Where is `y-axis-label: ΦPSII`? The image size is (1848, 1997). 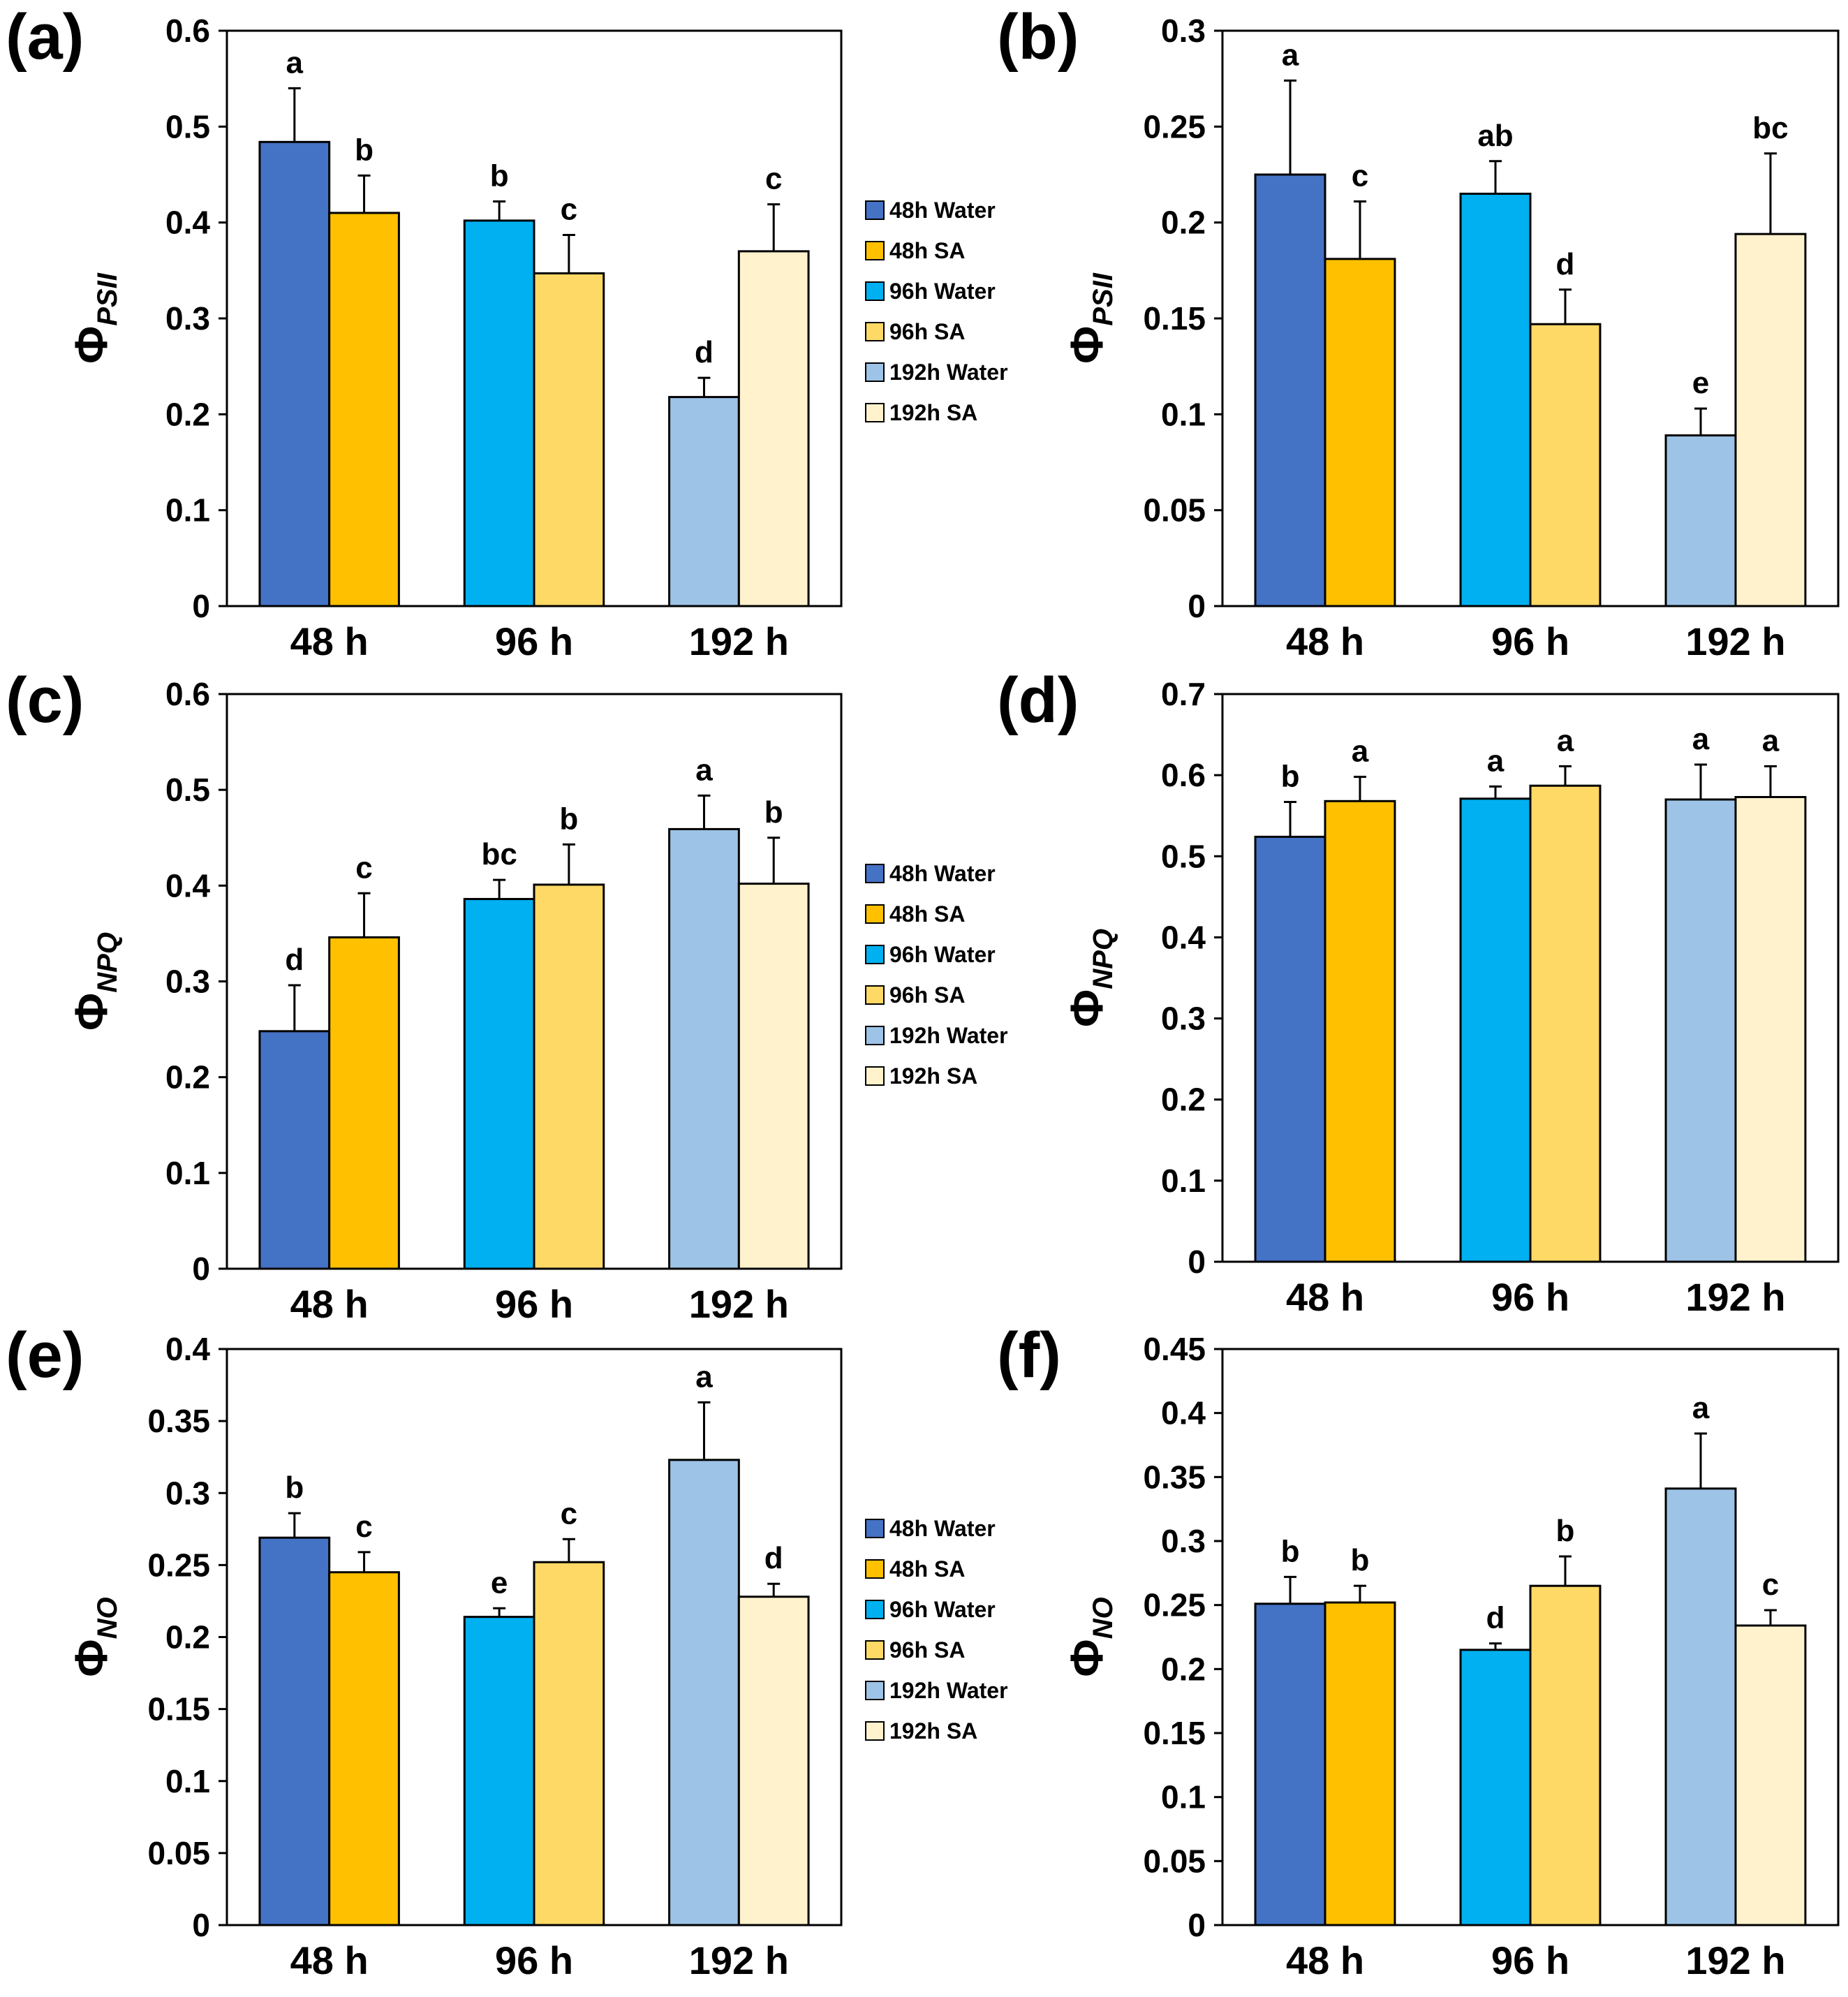
y-axis-label: ΦPSII is located at coordinates (94, 318).